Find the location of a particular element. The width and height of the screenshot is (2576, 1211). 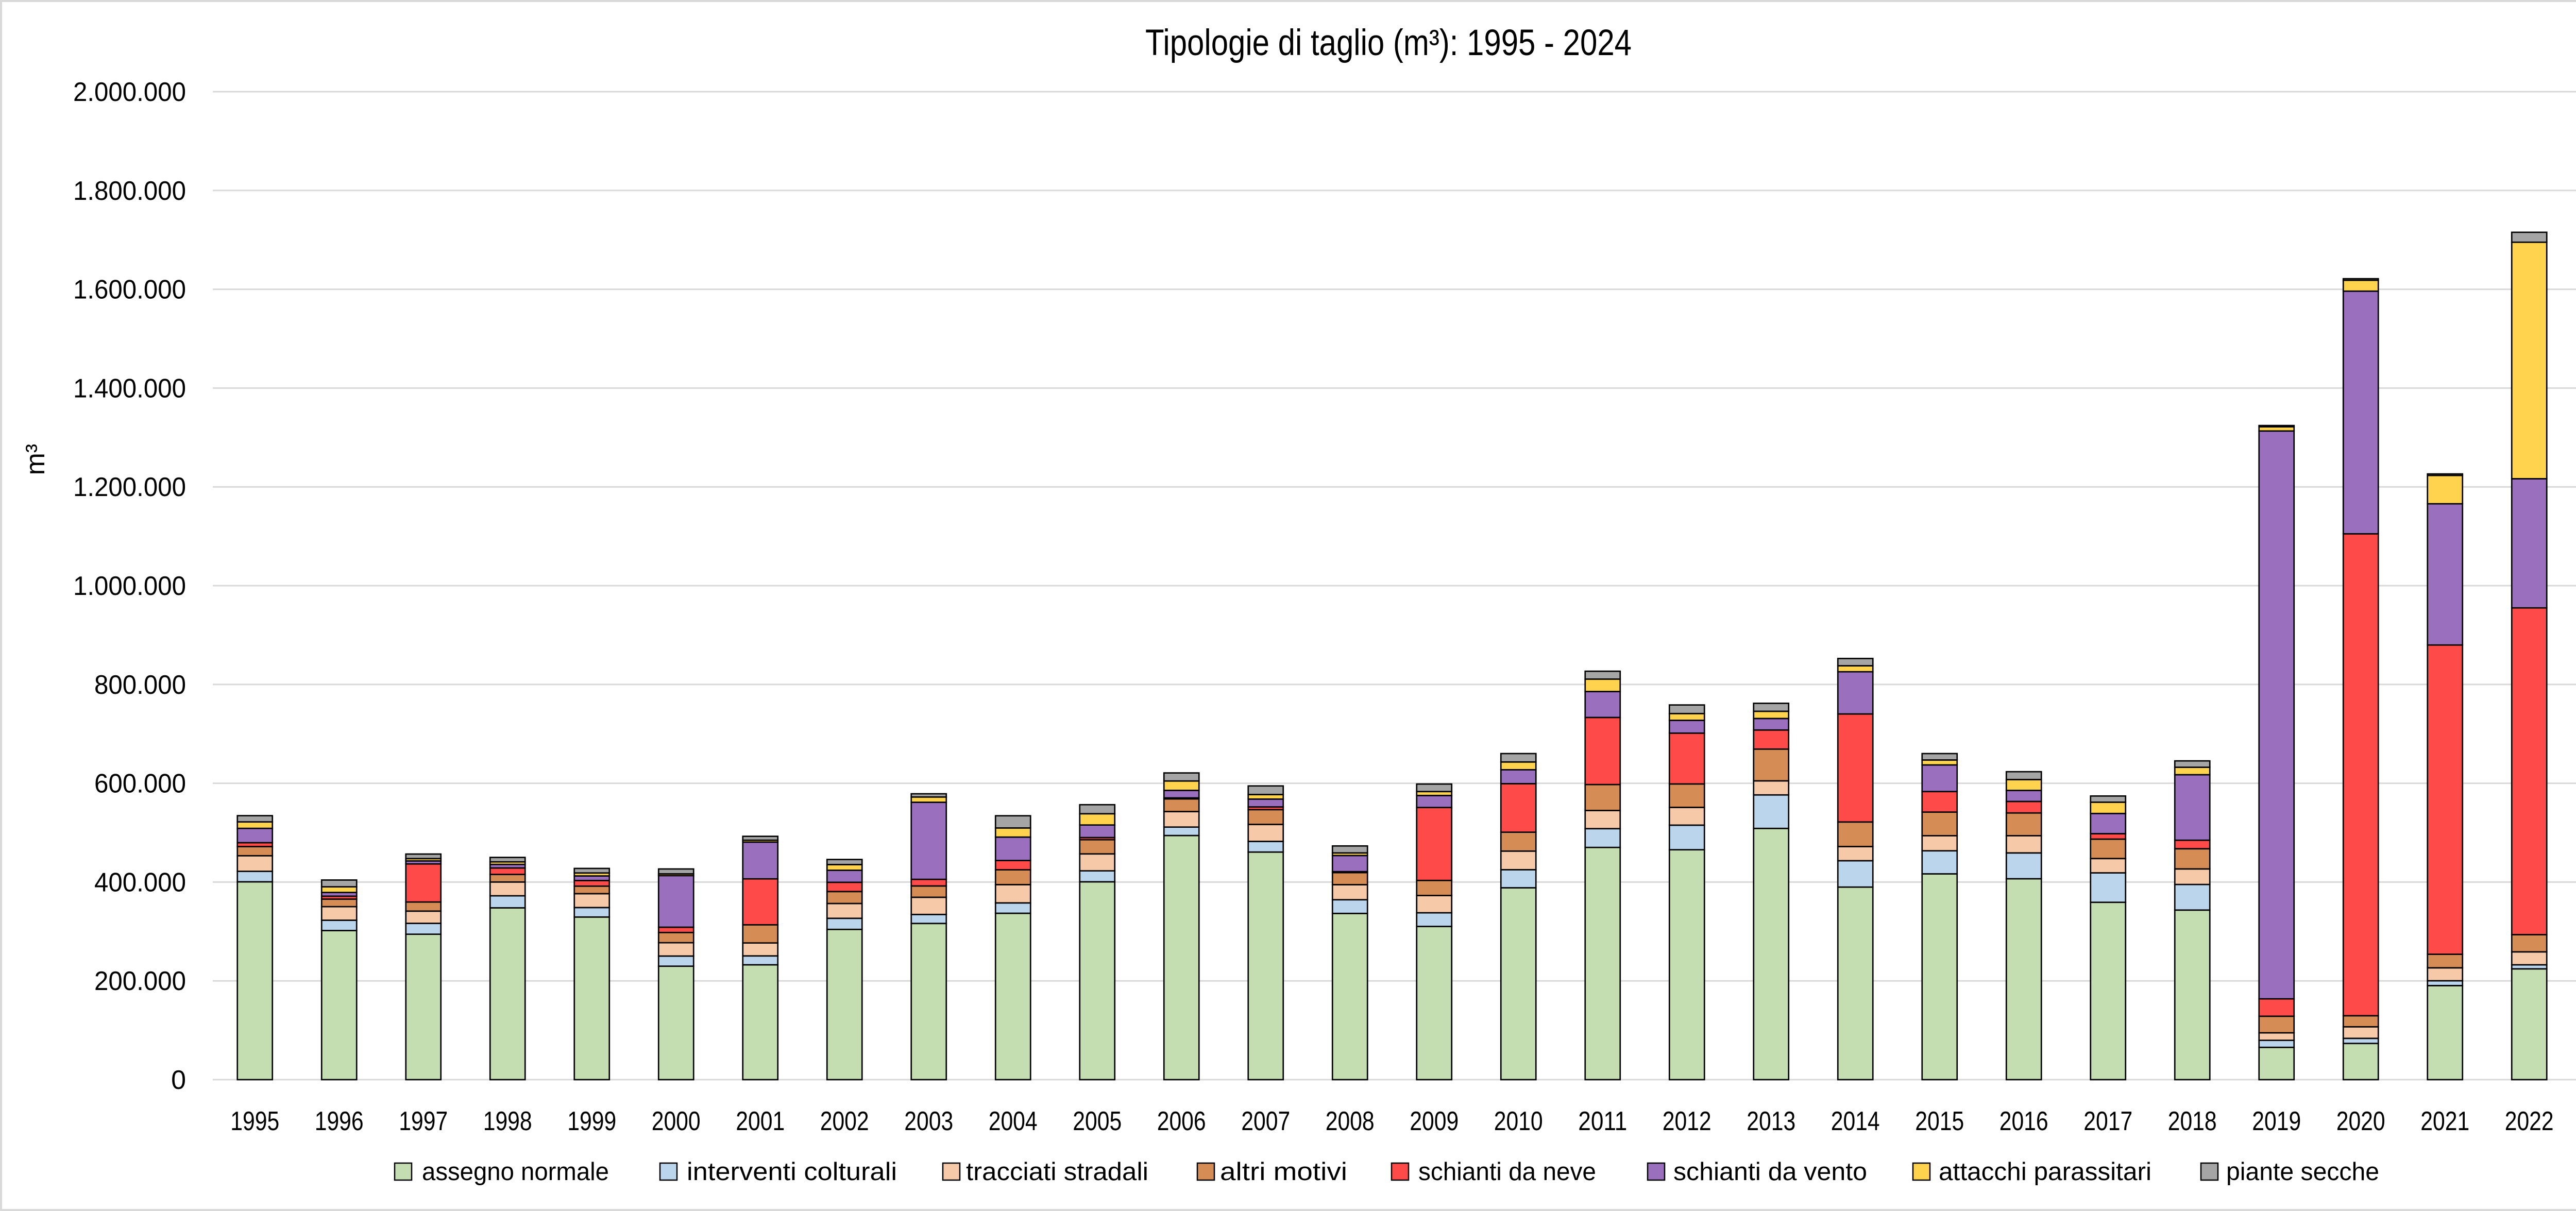

svg-text: 2022 is located at coordinates (2529, 1121).